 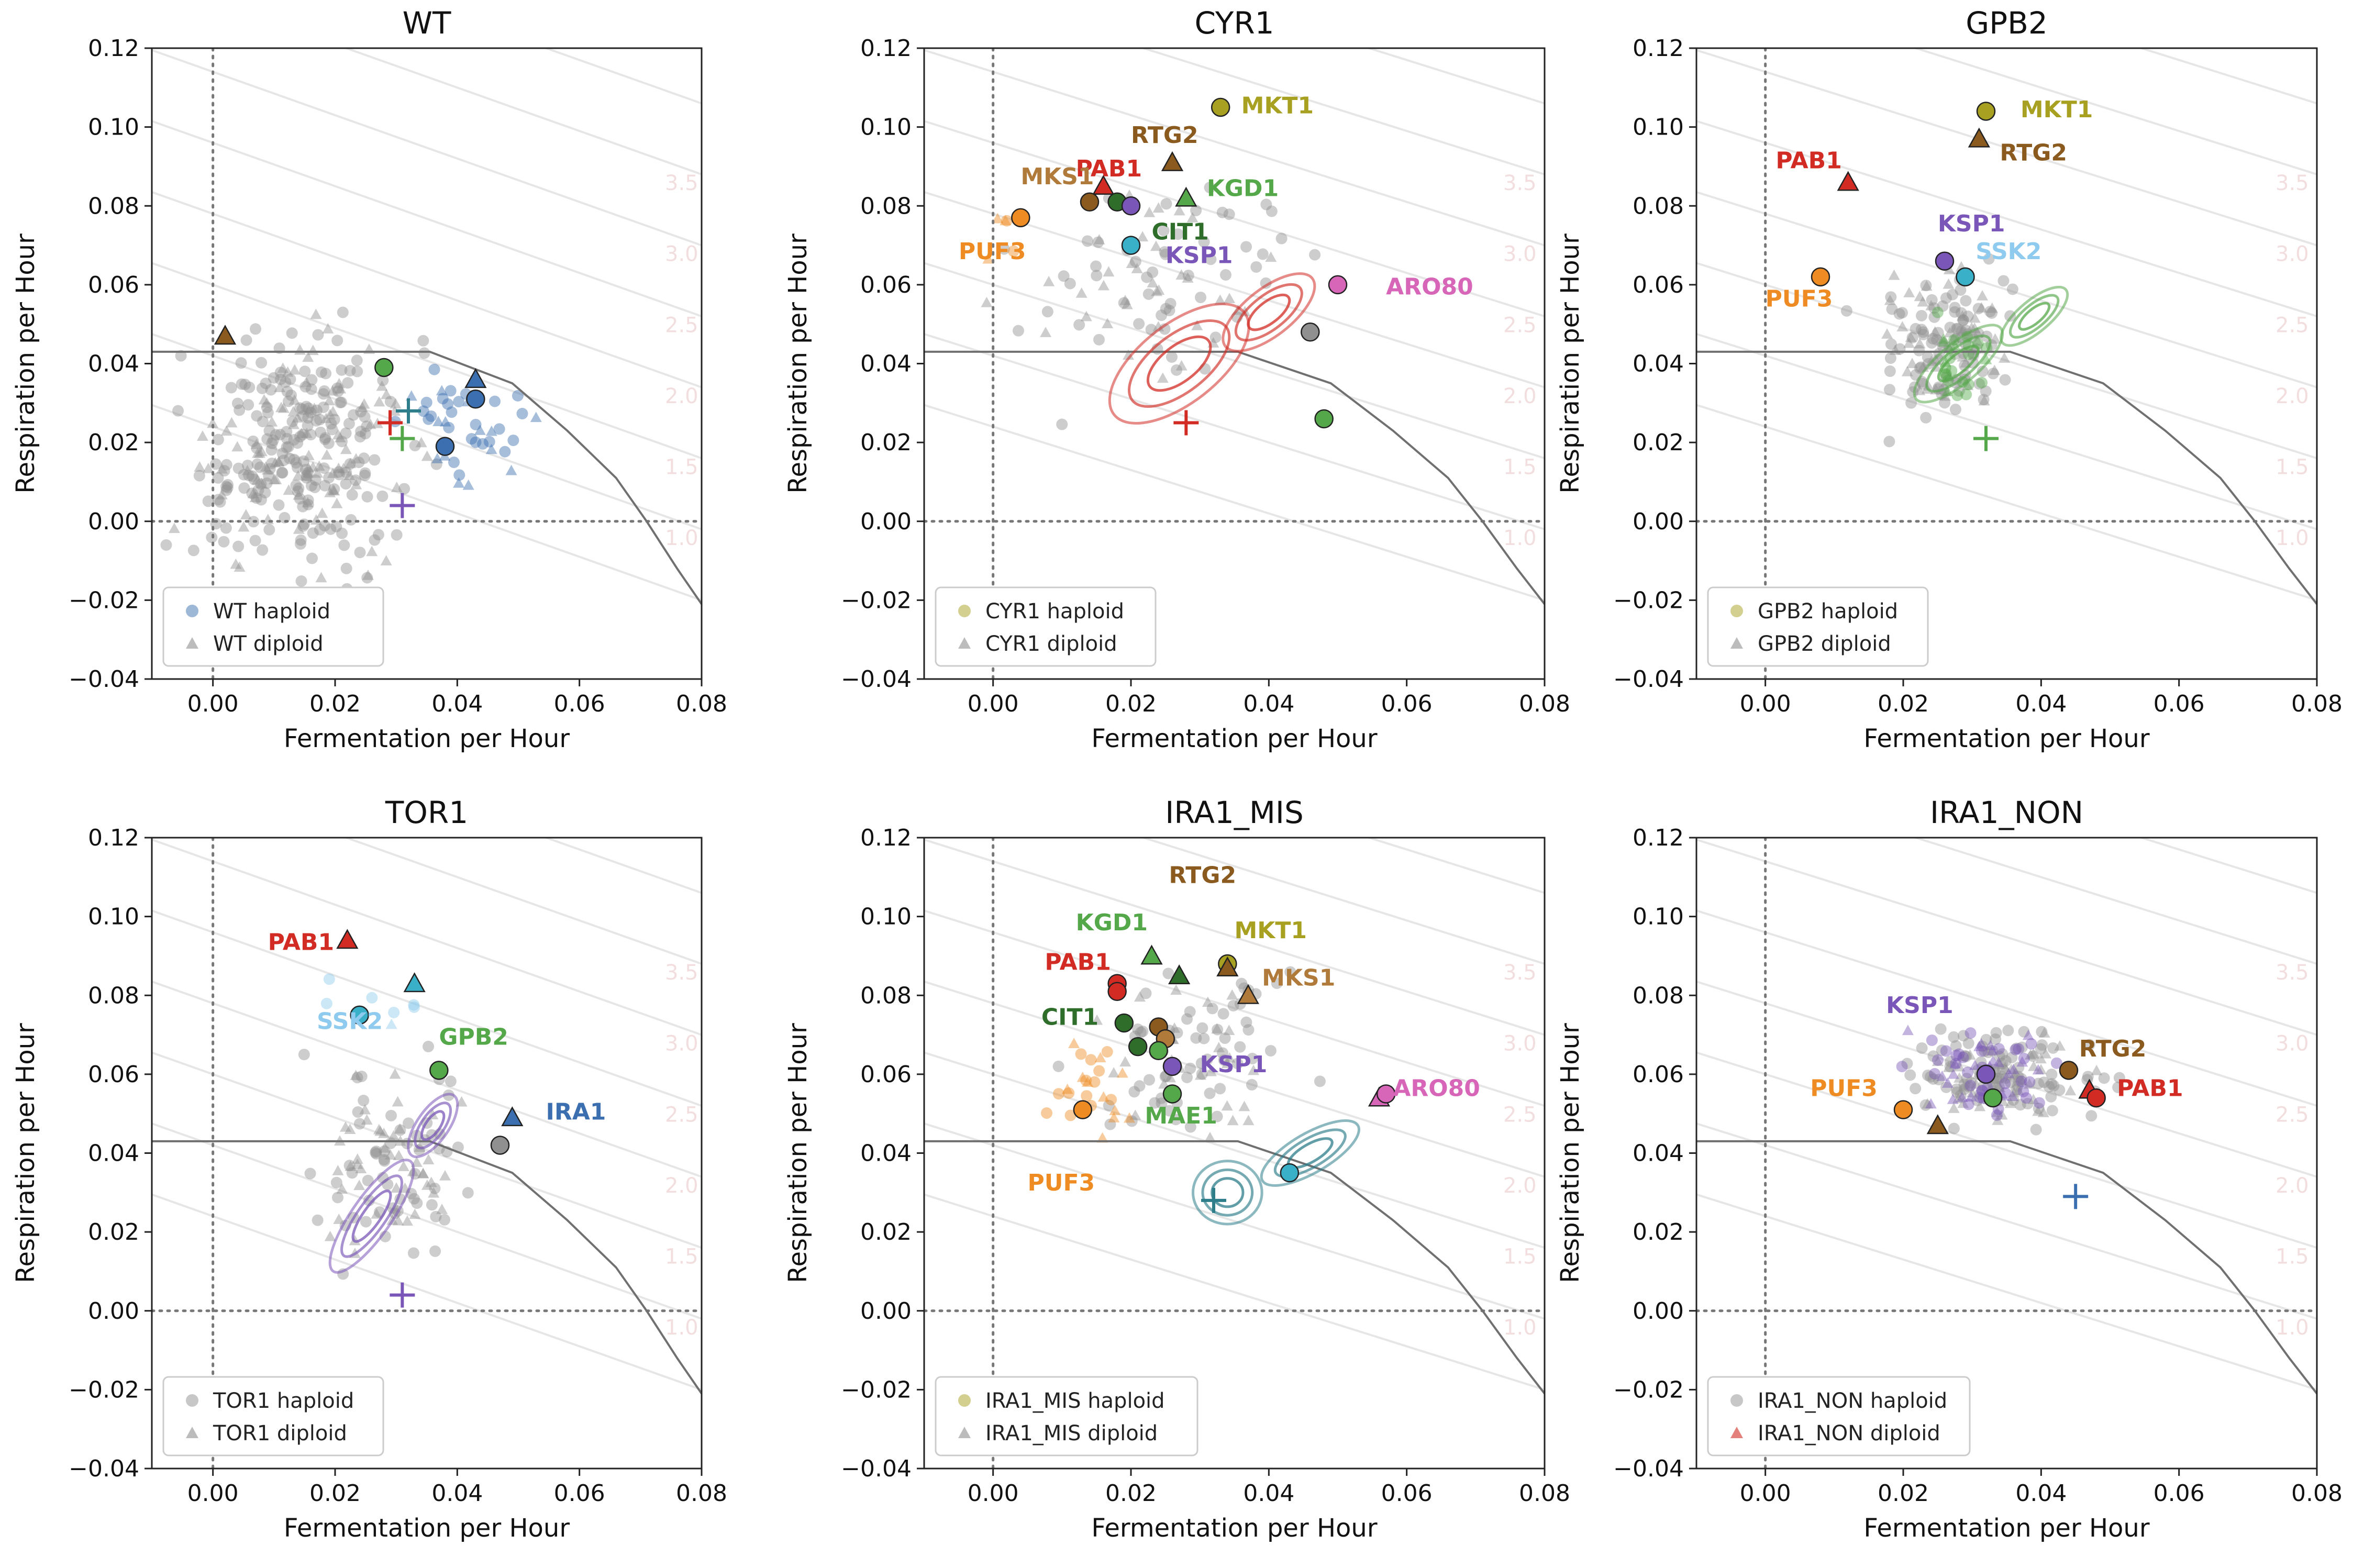 What do you see at coordinates (2179, 1493) in the screenshot?
I see `x-tick-label: 0.06` at bounding box center [2179, 1493].